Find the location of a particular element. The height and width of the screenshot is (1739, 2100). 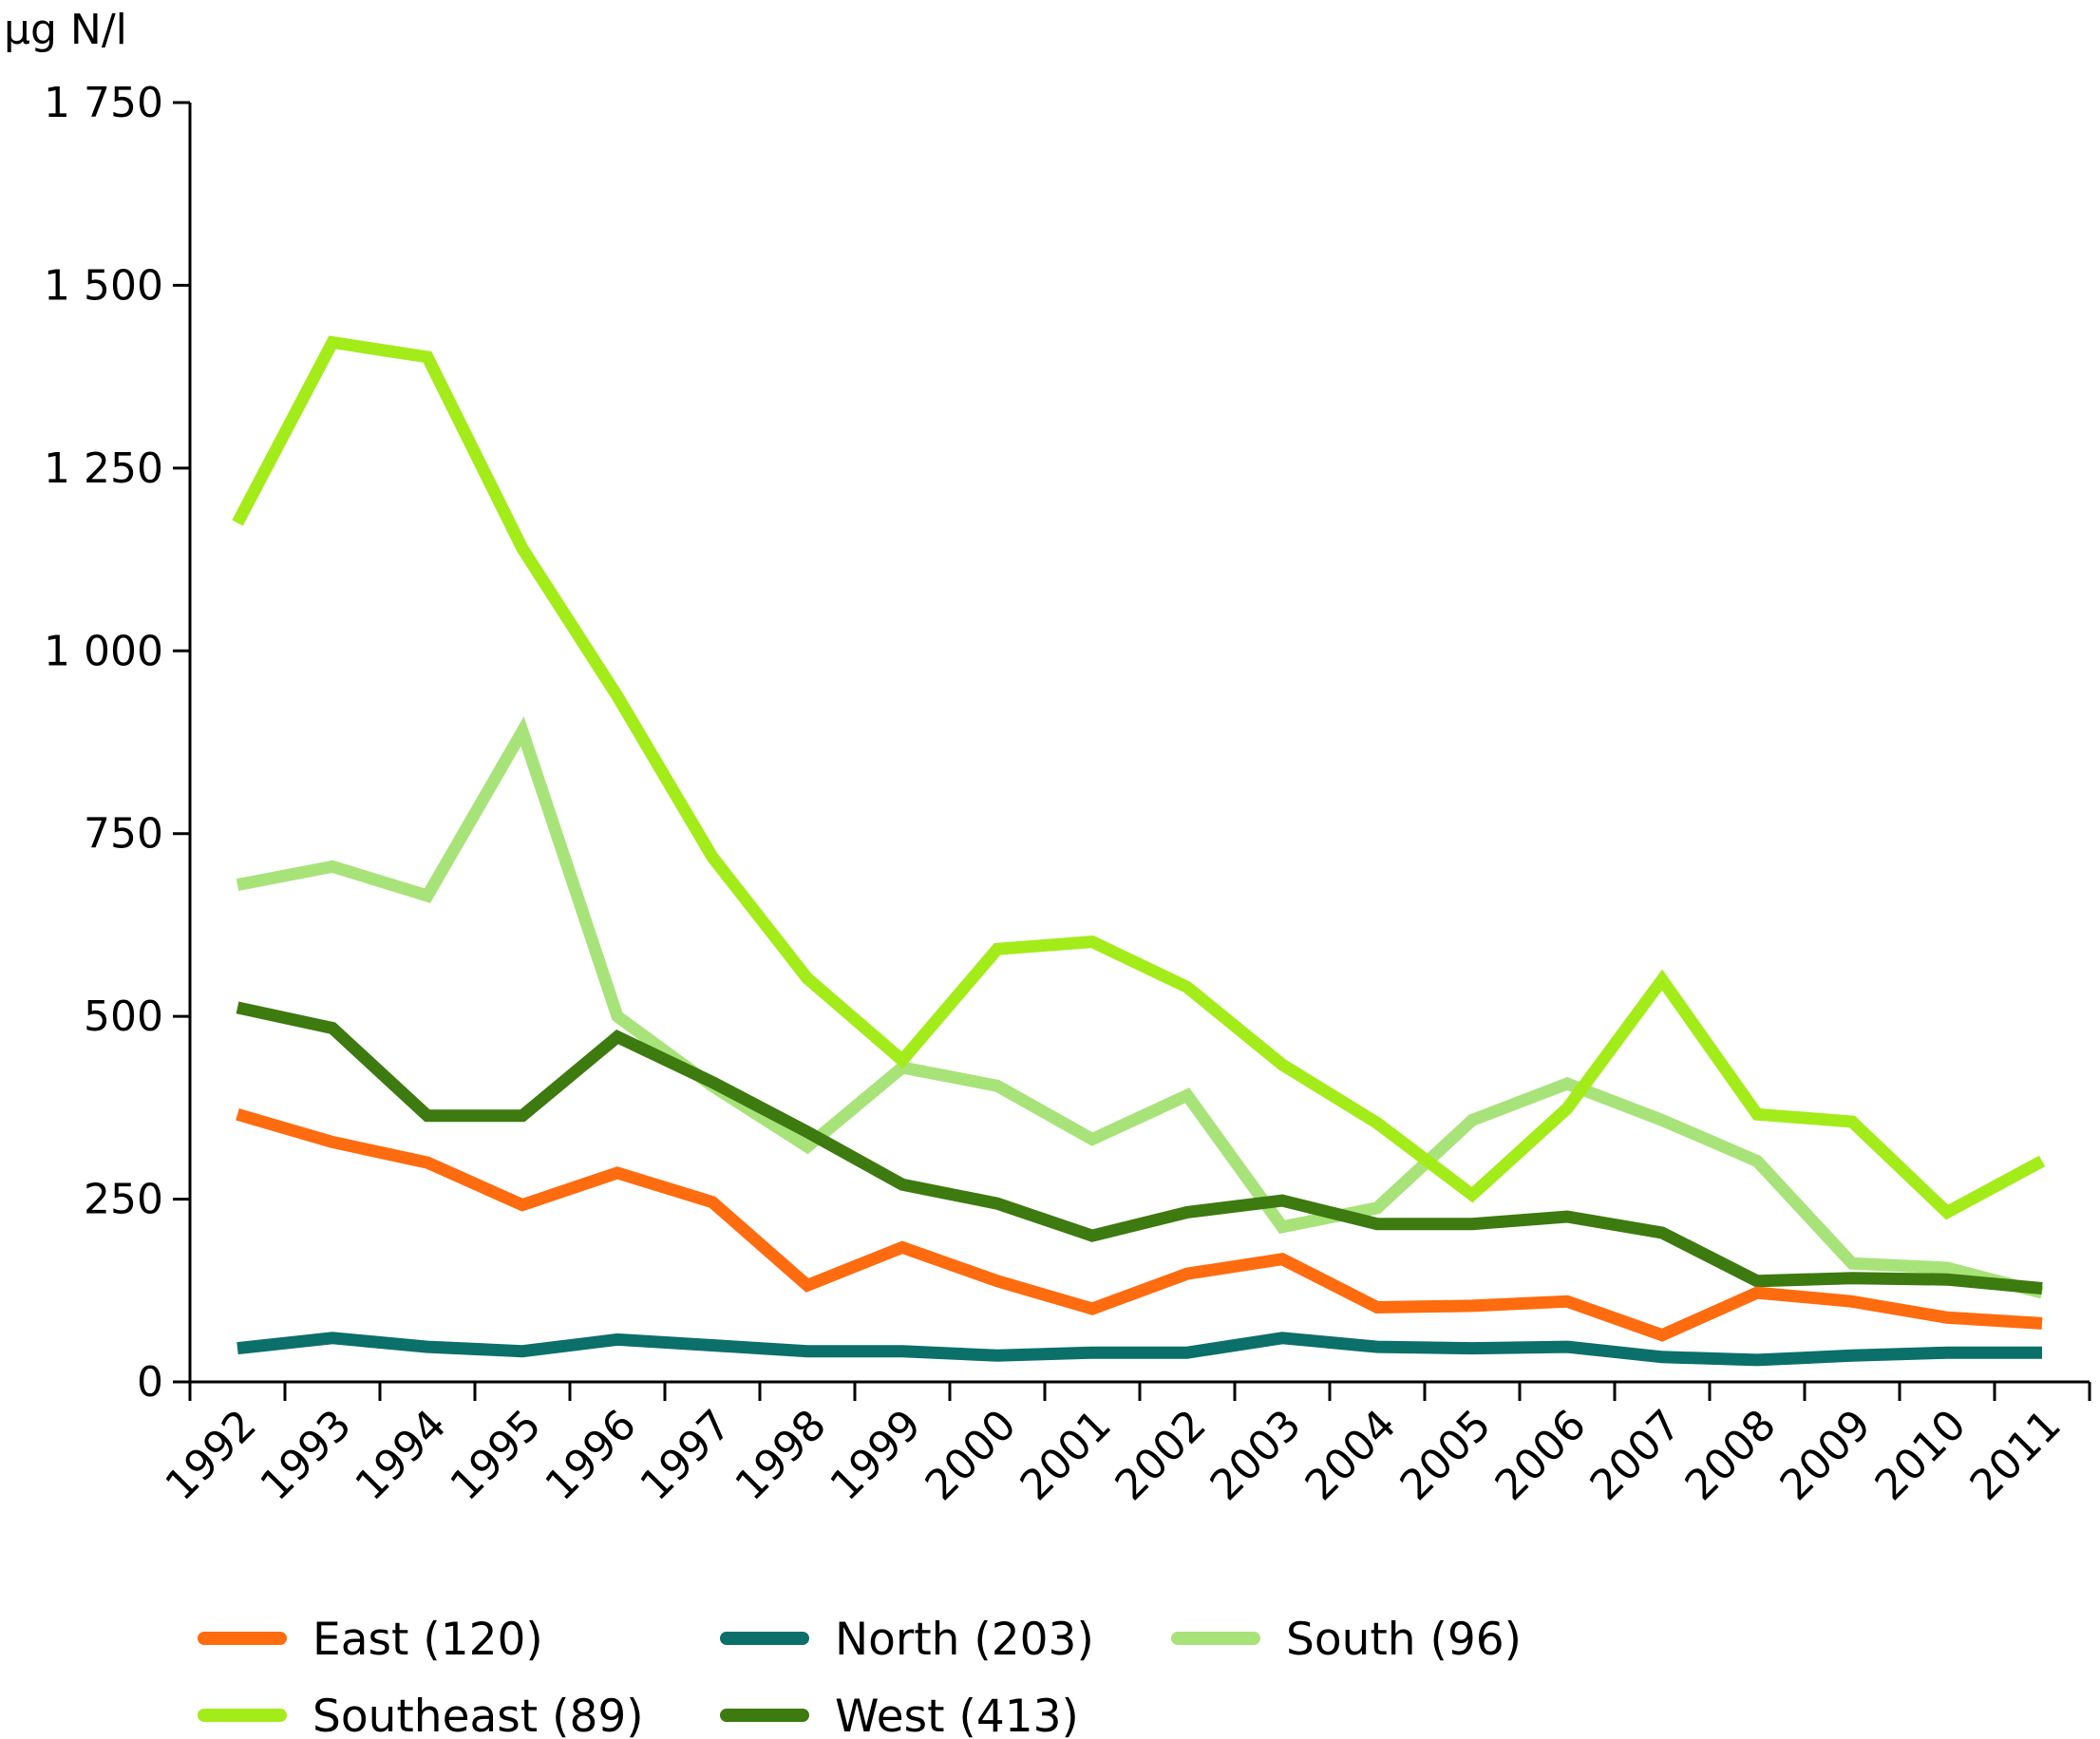

x-tick-label: 2008 is located at coordinates (1731, 1455).